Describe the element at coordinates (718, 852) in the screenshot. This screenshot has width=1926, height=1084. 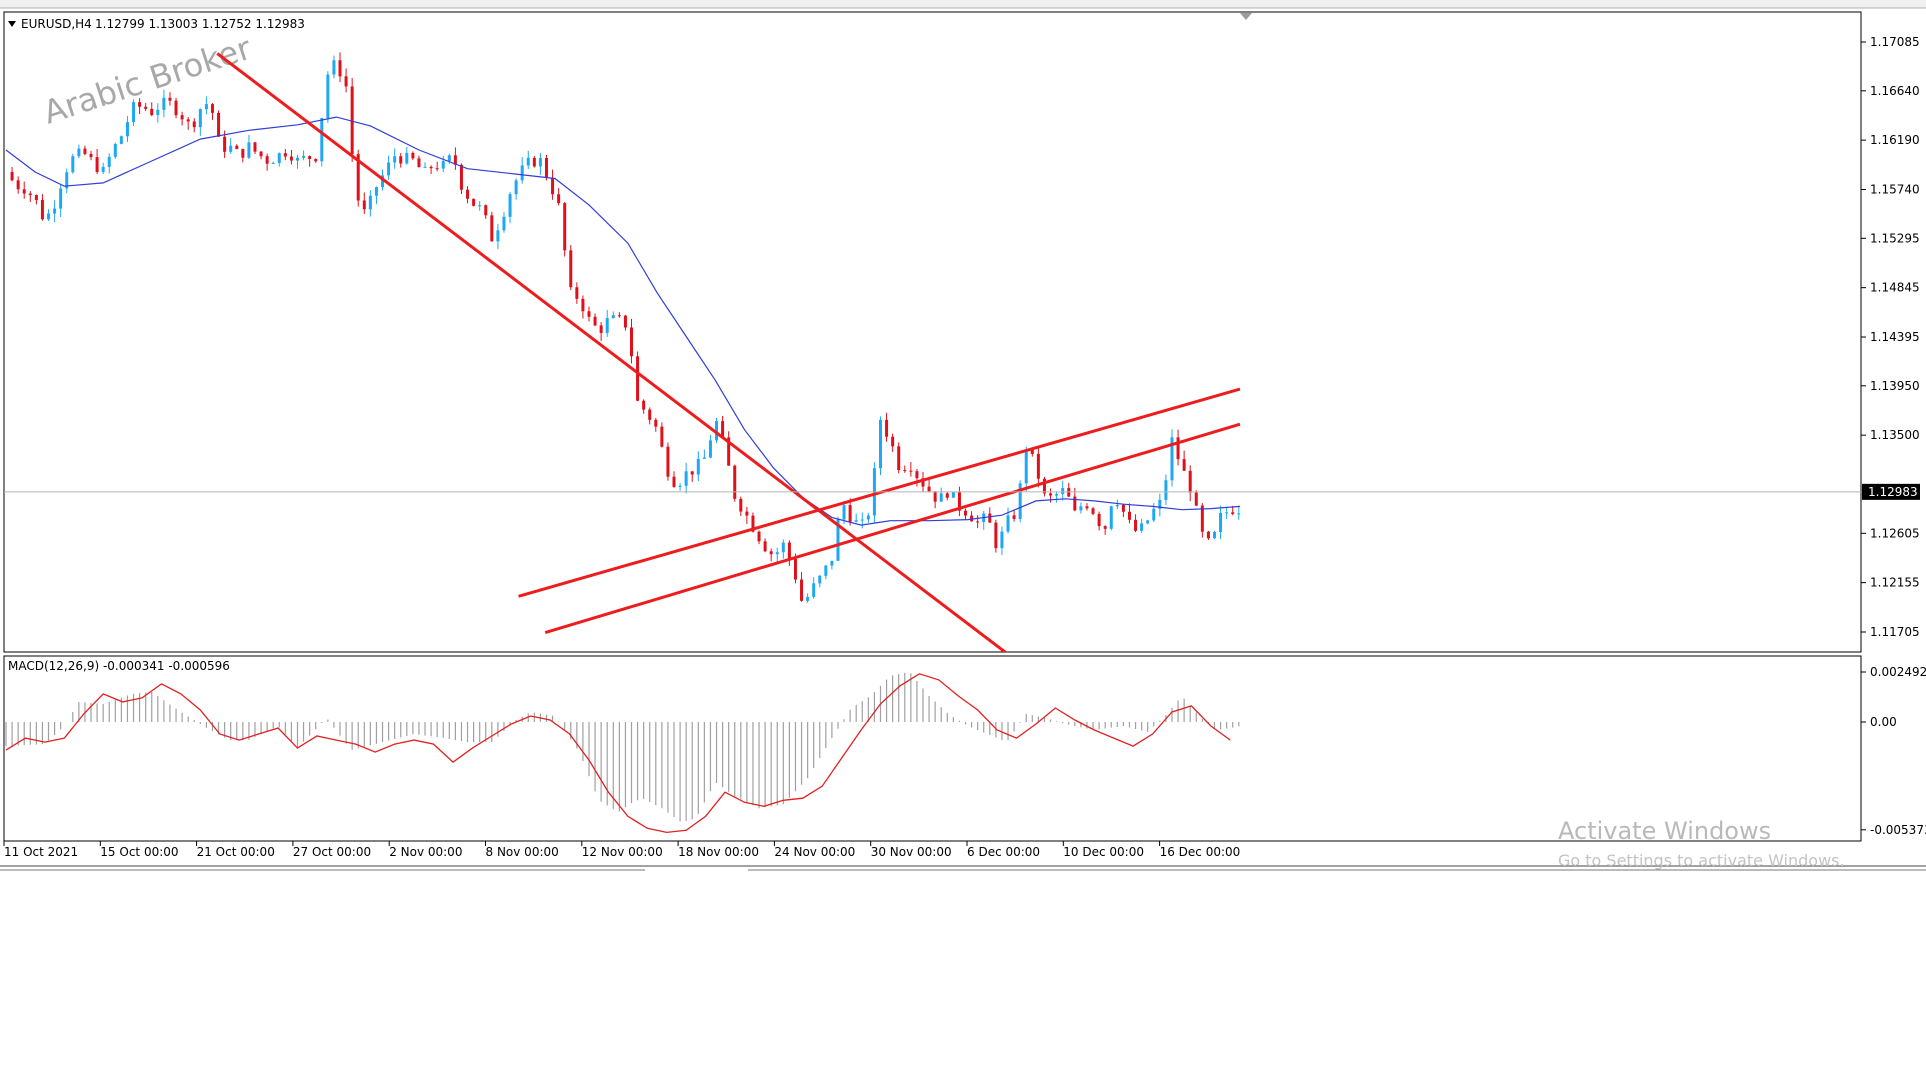
I see `time-tick-label: 18 Nov 00:00` at that location.